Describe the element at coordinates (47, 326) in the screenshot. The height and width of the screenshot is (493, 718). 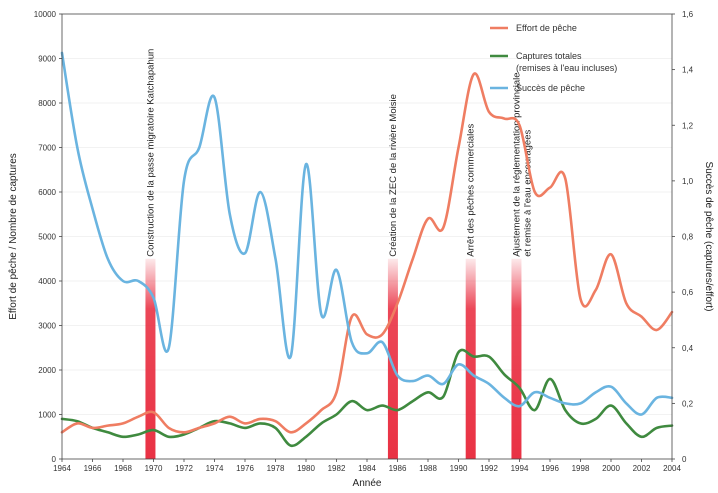
I see `y-left-tick-label: 3000` at that location.